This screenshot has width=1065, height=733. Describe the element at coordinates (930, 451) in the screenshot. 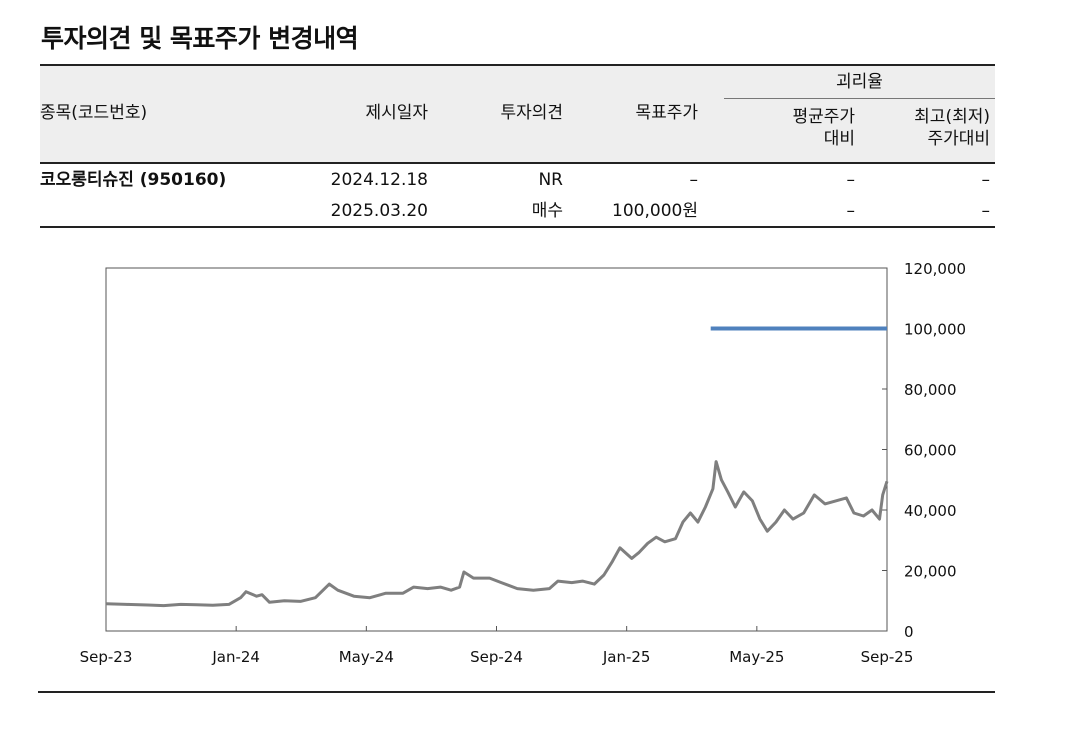

I see `y-tick-label: 60,000` at that location.